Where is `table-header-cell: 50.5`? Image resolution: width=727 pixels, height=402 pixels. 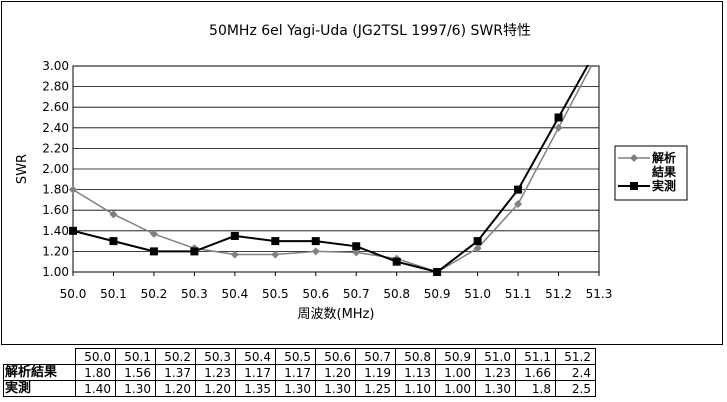
table-header-cell: 50.5 is located at coordinates (295, 356).